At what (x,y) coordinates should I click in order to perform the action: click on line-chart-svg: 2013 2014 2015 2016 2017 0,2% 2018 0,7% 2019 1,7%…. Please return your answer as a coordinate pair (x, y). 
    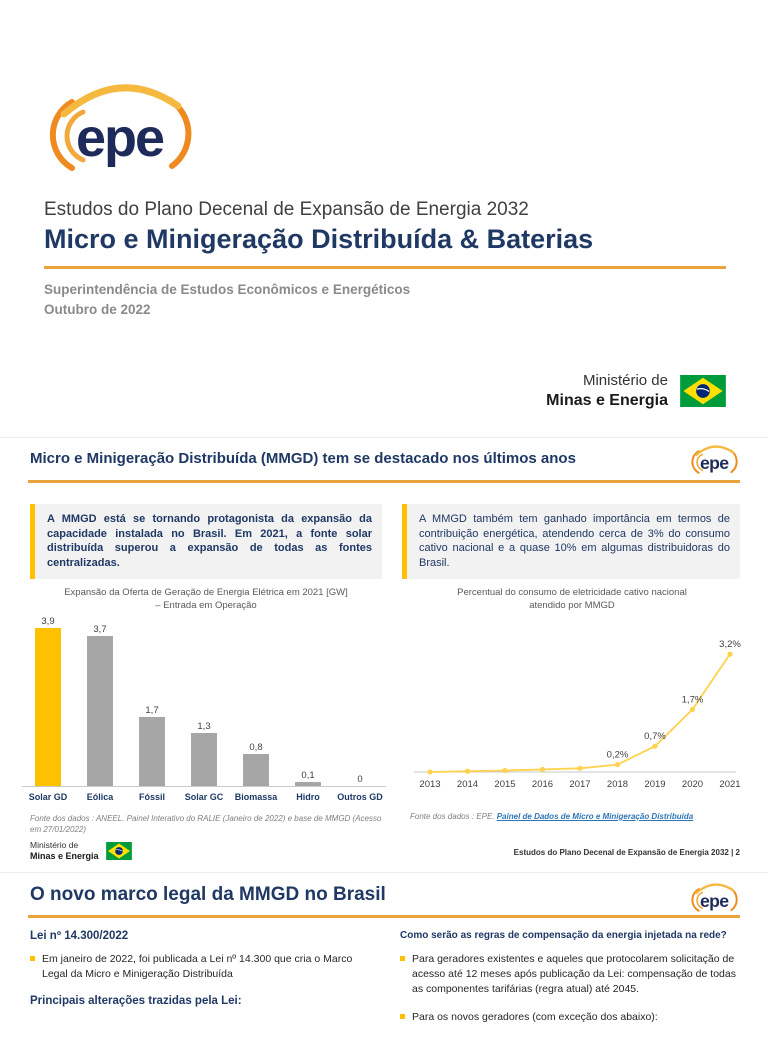
    Looking at the image, I should click on (577, 714).